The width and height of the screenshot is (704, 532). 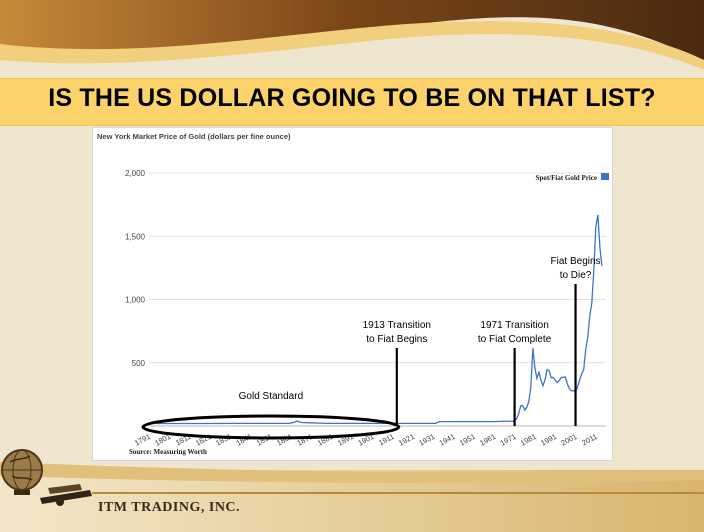 I want to click on x-tick-label: 1861, so click(x=284, y=440).